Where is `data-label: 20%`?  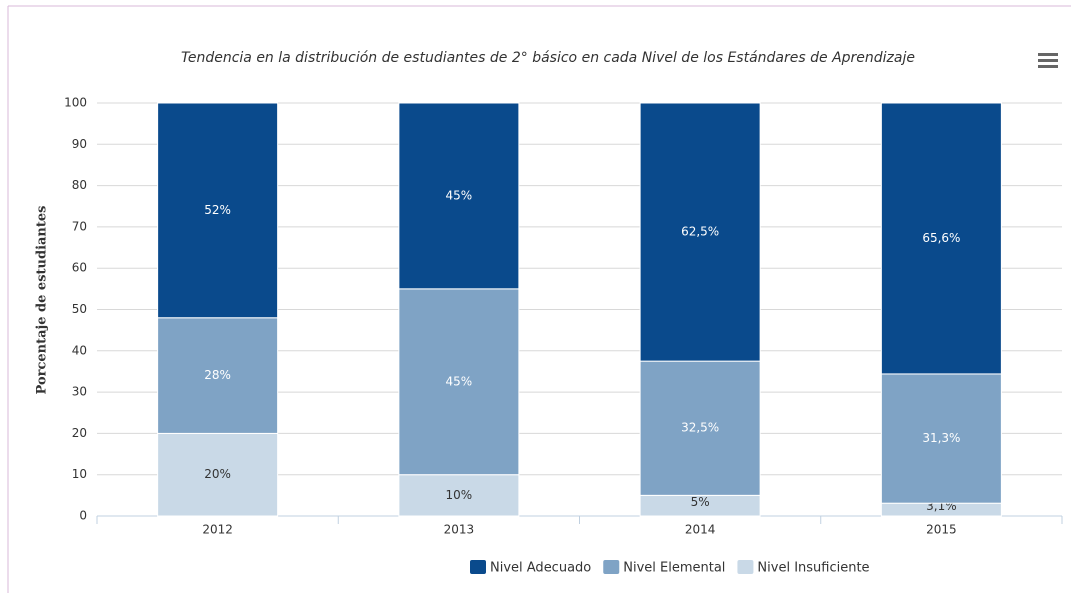
data-label: 20% is located at coordinates (217, 474).